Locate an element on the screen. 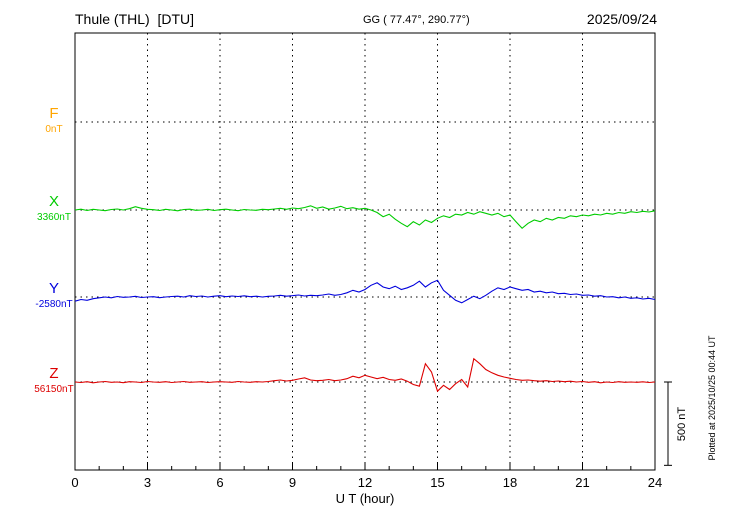 The image size is (730, 520). channel-label-F: F is located at coordinates (54, 113).